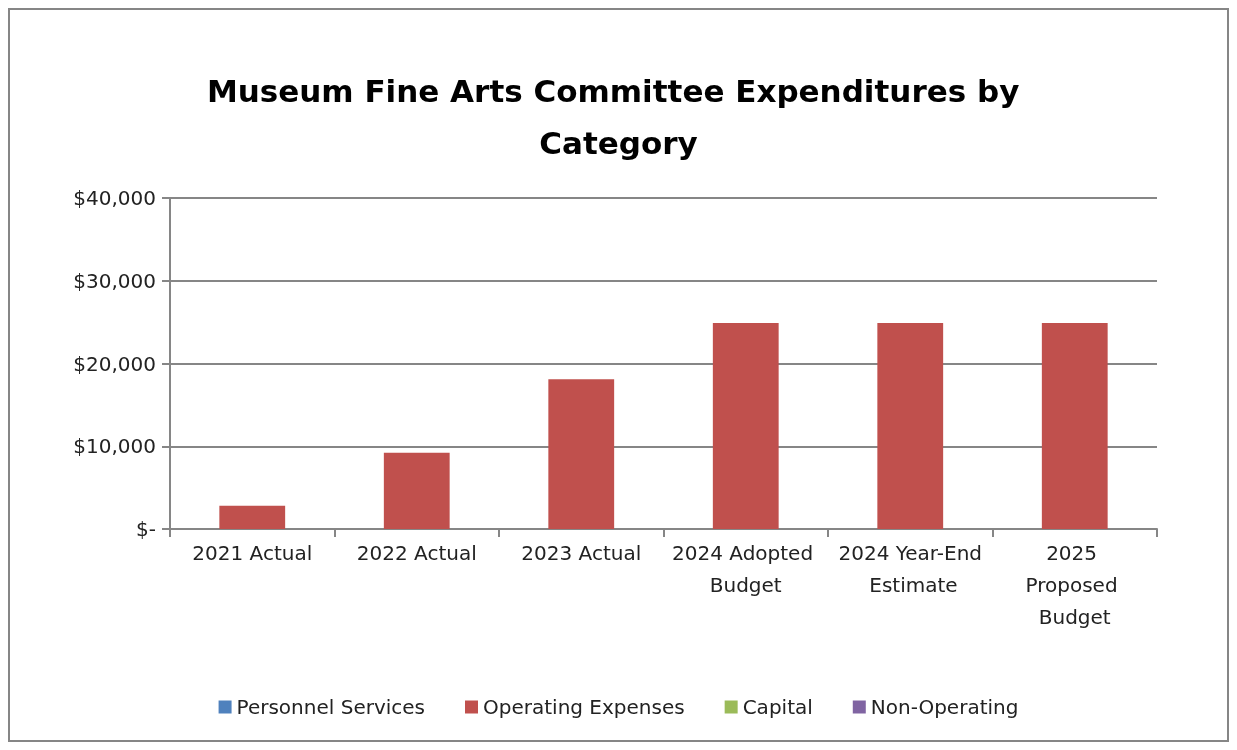 The height and width of the screenshot is (750, 1237). I want to click on x-tick-label: 2023 Actual, so click(581, 553).